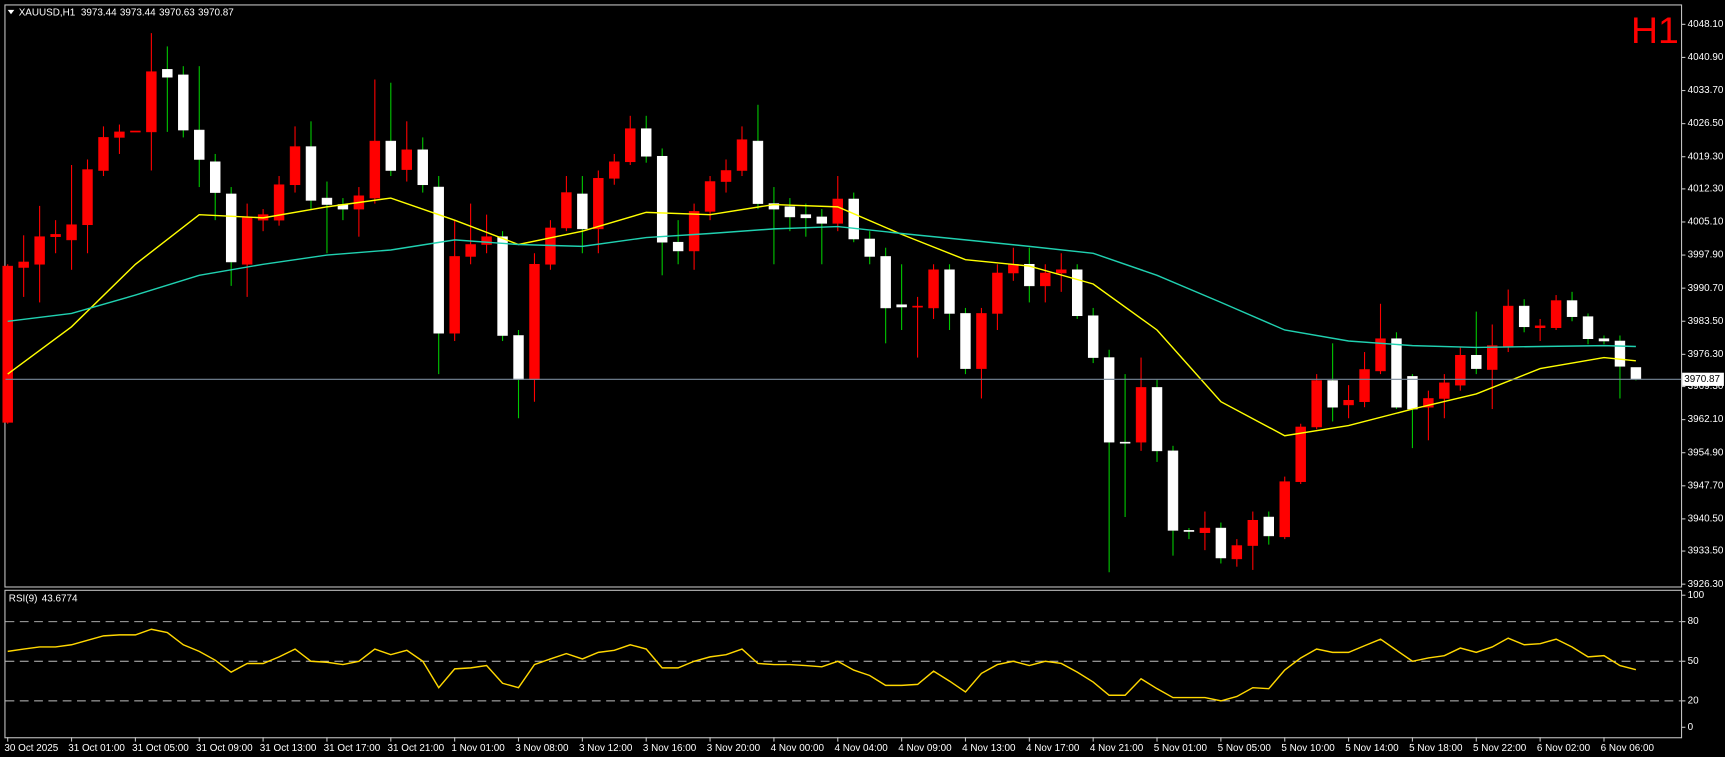  Describe the element at coordinates (1706, 354) in the screenshot. I see `y-tick-label: 3976.30` at that location.